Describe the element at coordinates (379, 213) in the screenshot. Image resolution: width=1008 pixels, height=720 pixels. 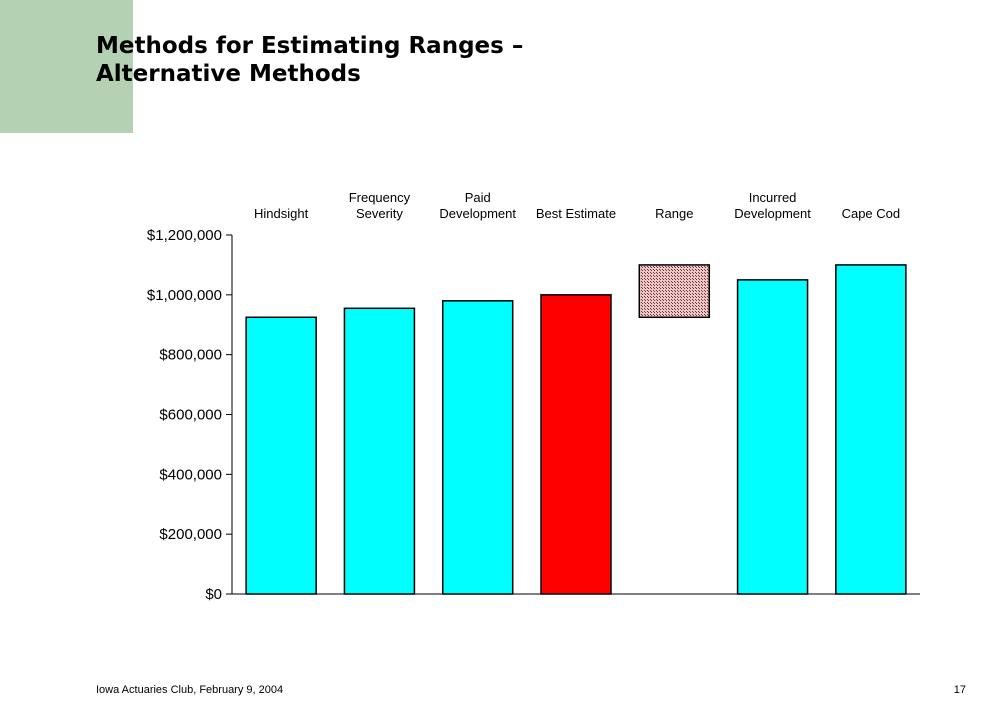
I see `category-label: Severity` at that location.